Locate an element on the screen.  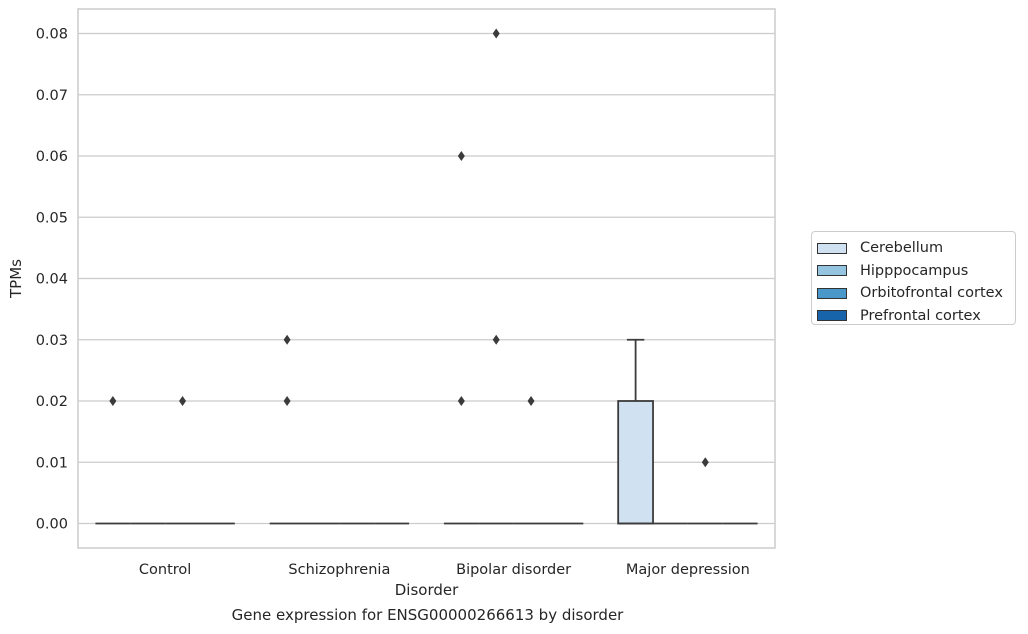
x-tick-label: Control is located at coordinates (165, 570).